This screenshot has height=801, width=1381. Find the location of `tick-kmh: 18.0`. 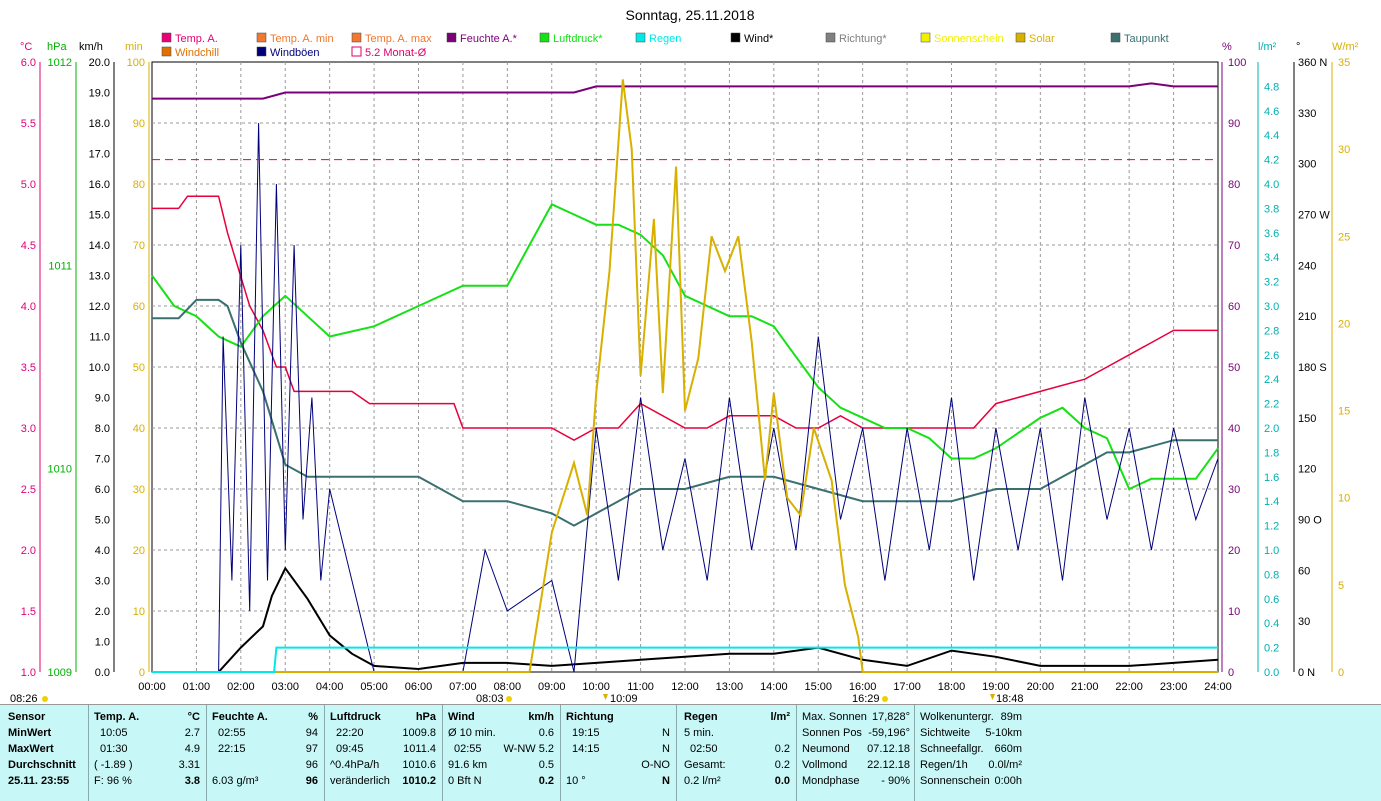

tick-kmh: 18.0 is located at coordinates (99, 124).